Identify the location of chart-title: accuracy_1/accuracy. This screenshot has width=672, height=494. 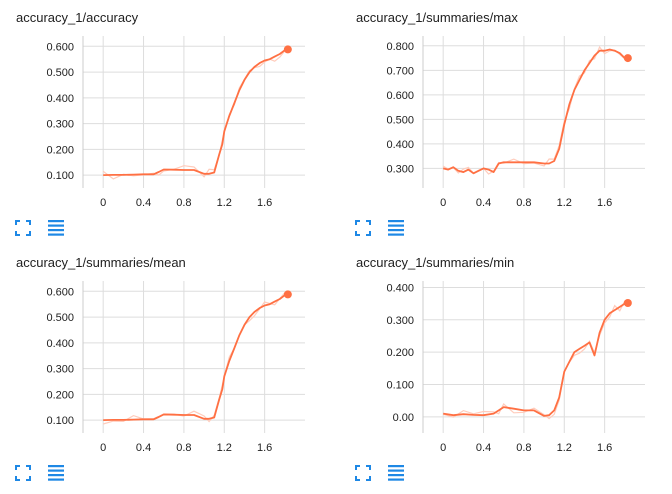
(77, 17).